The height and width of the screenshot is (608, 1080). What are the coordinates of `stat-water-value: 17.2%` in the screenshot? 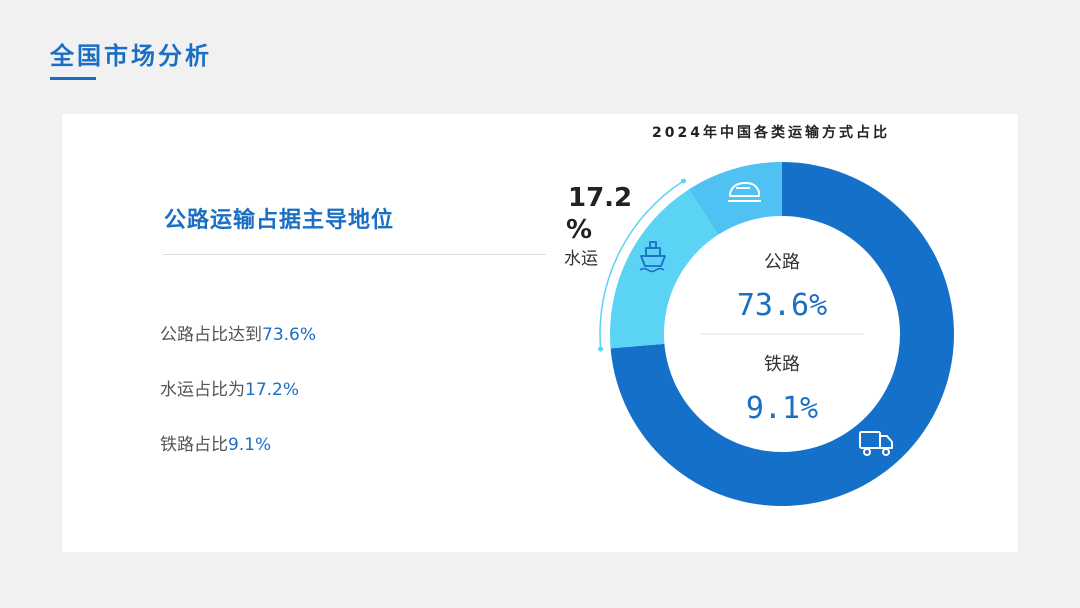 It's located at (272, 390).